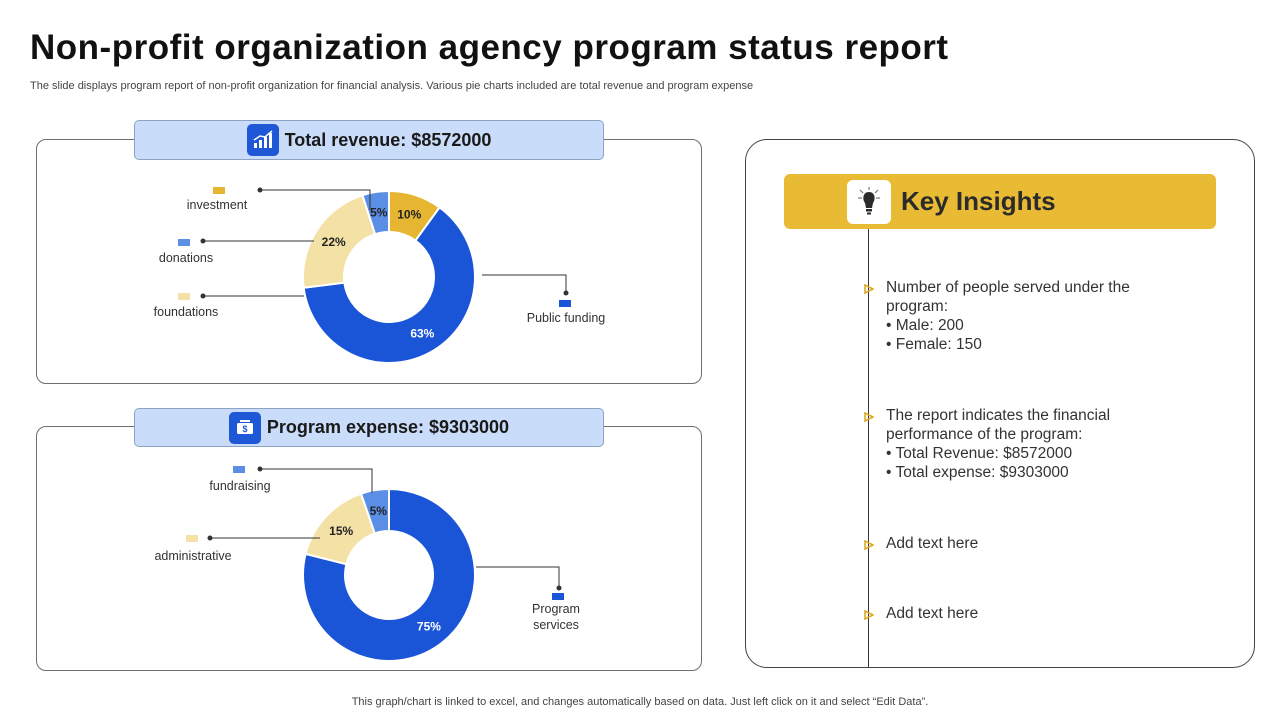  Describe the element at coordinates (977, 472) in the screenshot. I see `insight-line: • Total expense: $9303000` at that location.